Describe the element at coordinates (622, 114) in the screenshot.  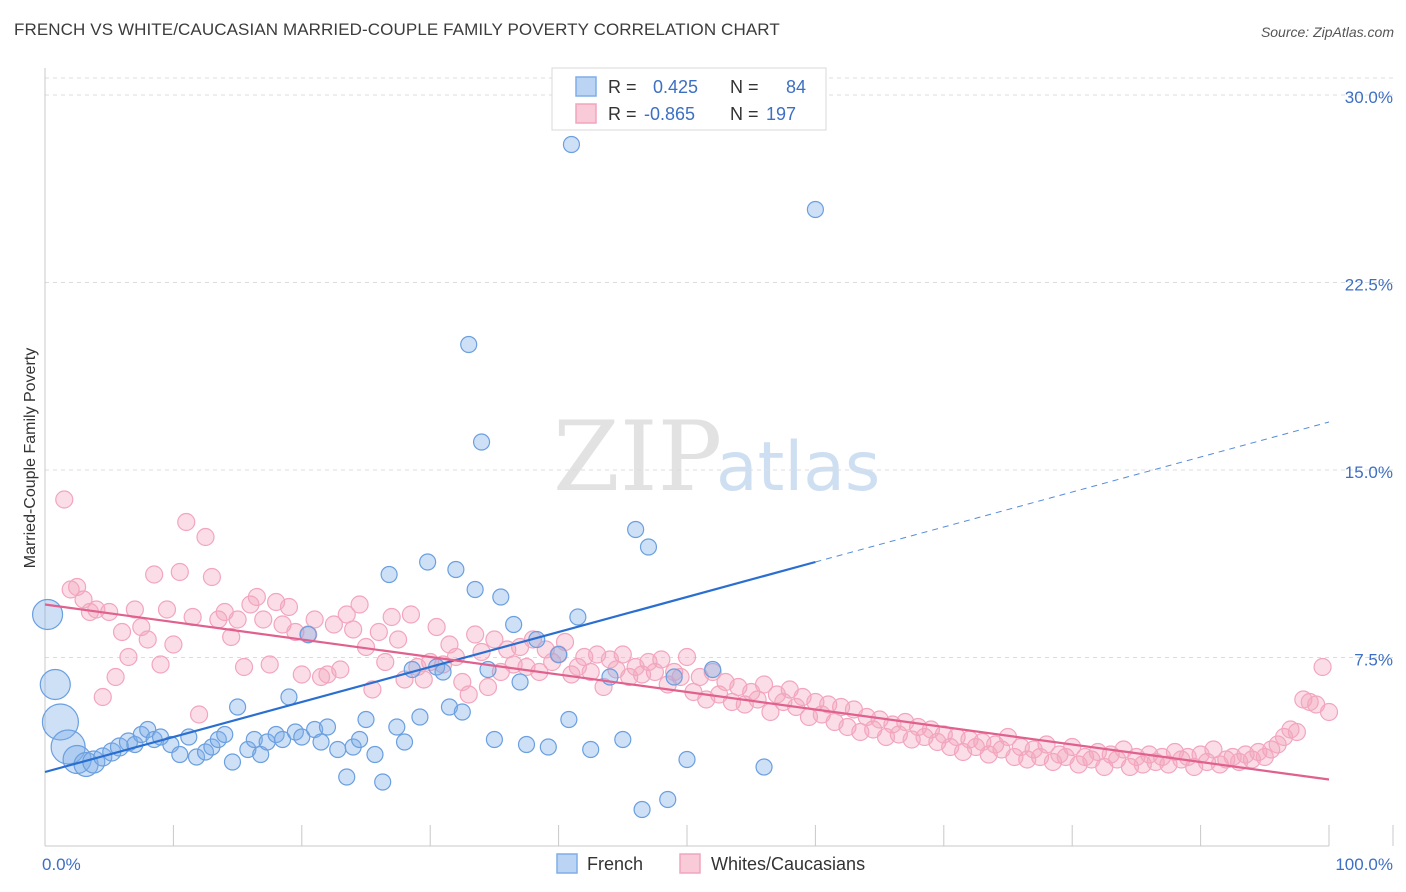
I see `legend-r-label-2: R =` at that location.